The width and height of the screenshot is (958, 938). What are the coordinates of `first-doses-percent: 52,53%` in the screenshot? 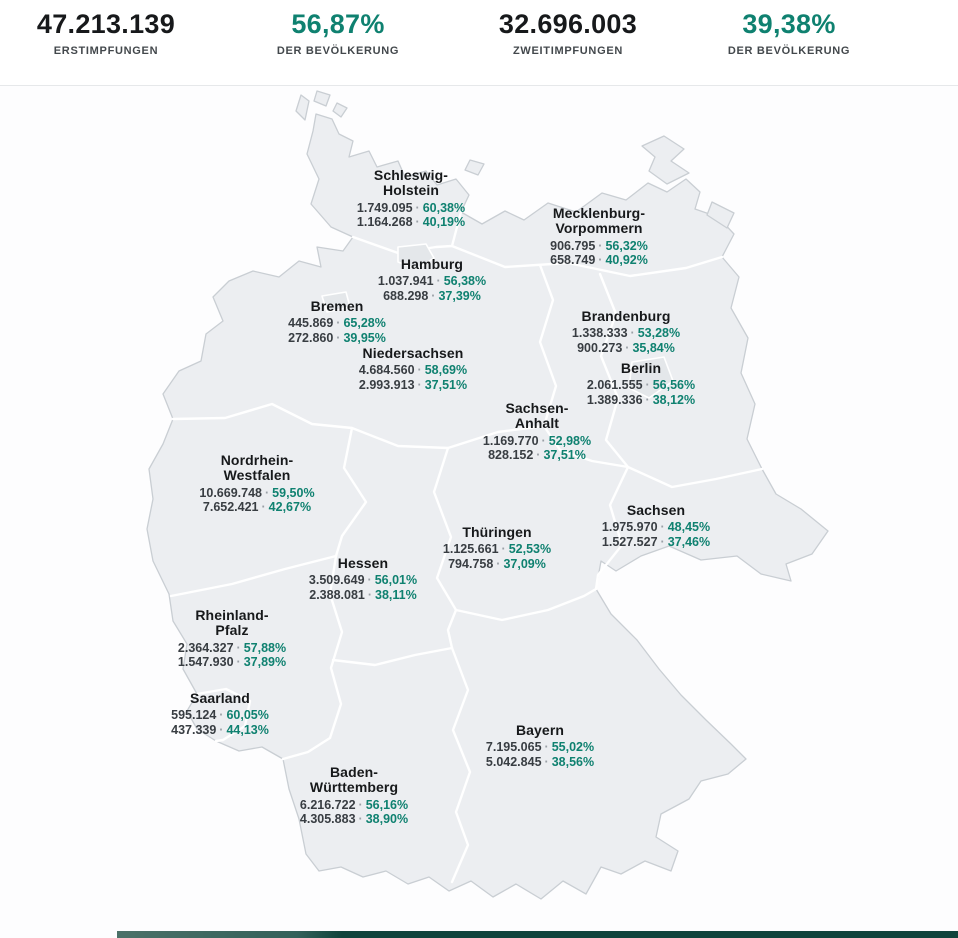 It's located at (530, 549).